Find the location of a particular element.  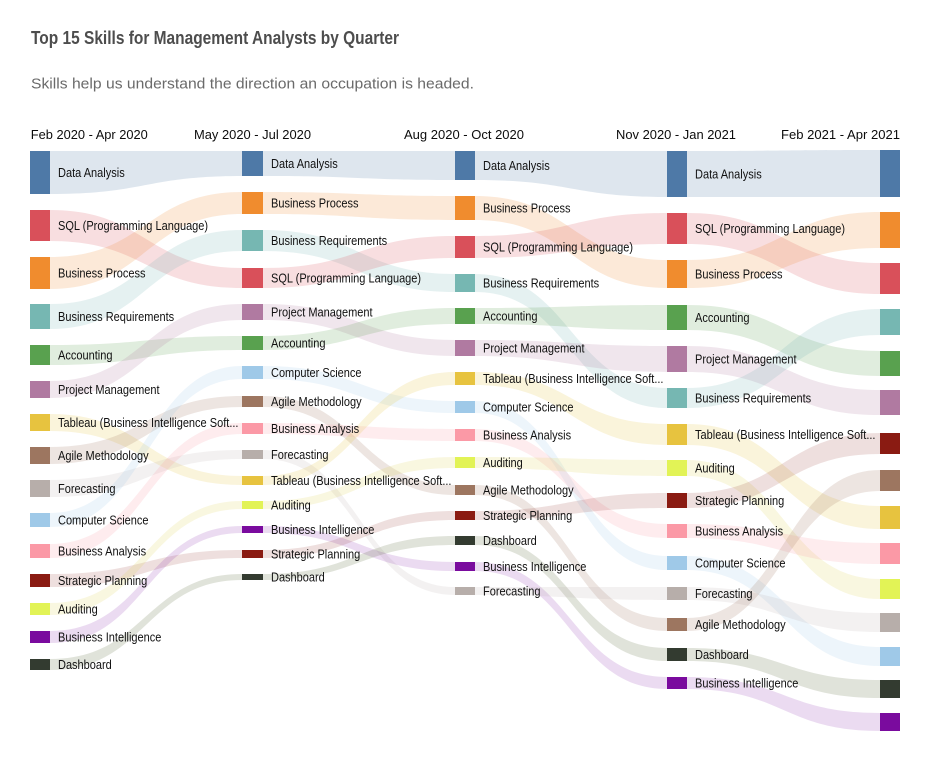

svg-text: Aug 2020 - Oct 2020 is located at coordinates (464, 134).